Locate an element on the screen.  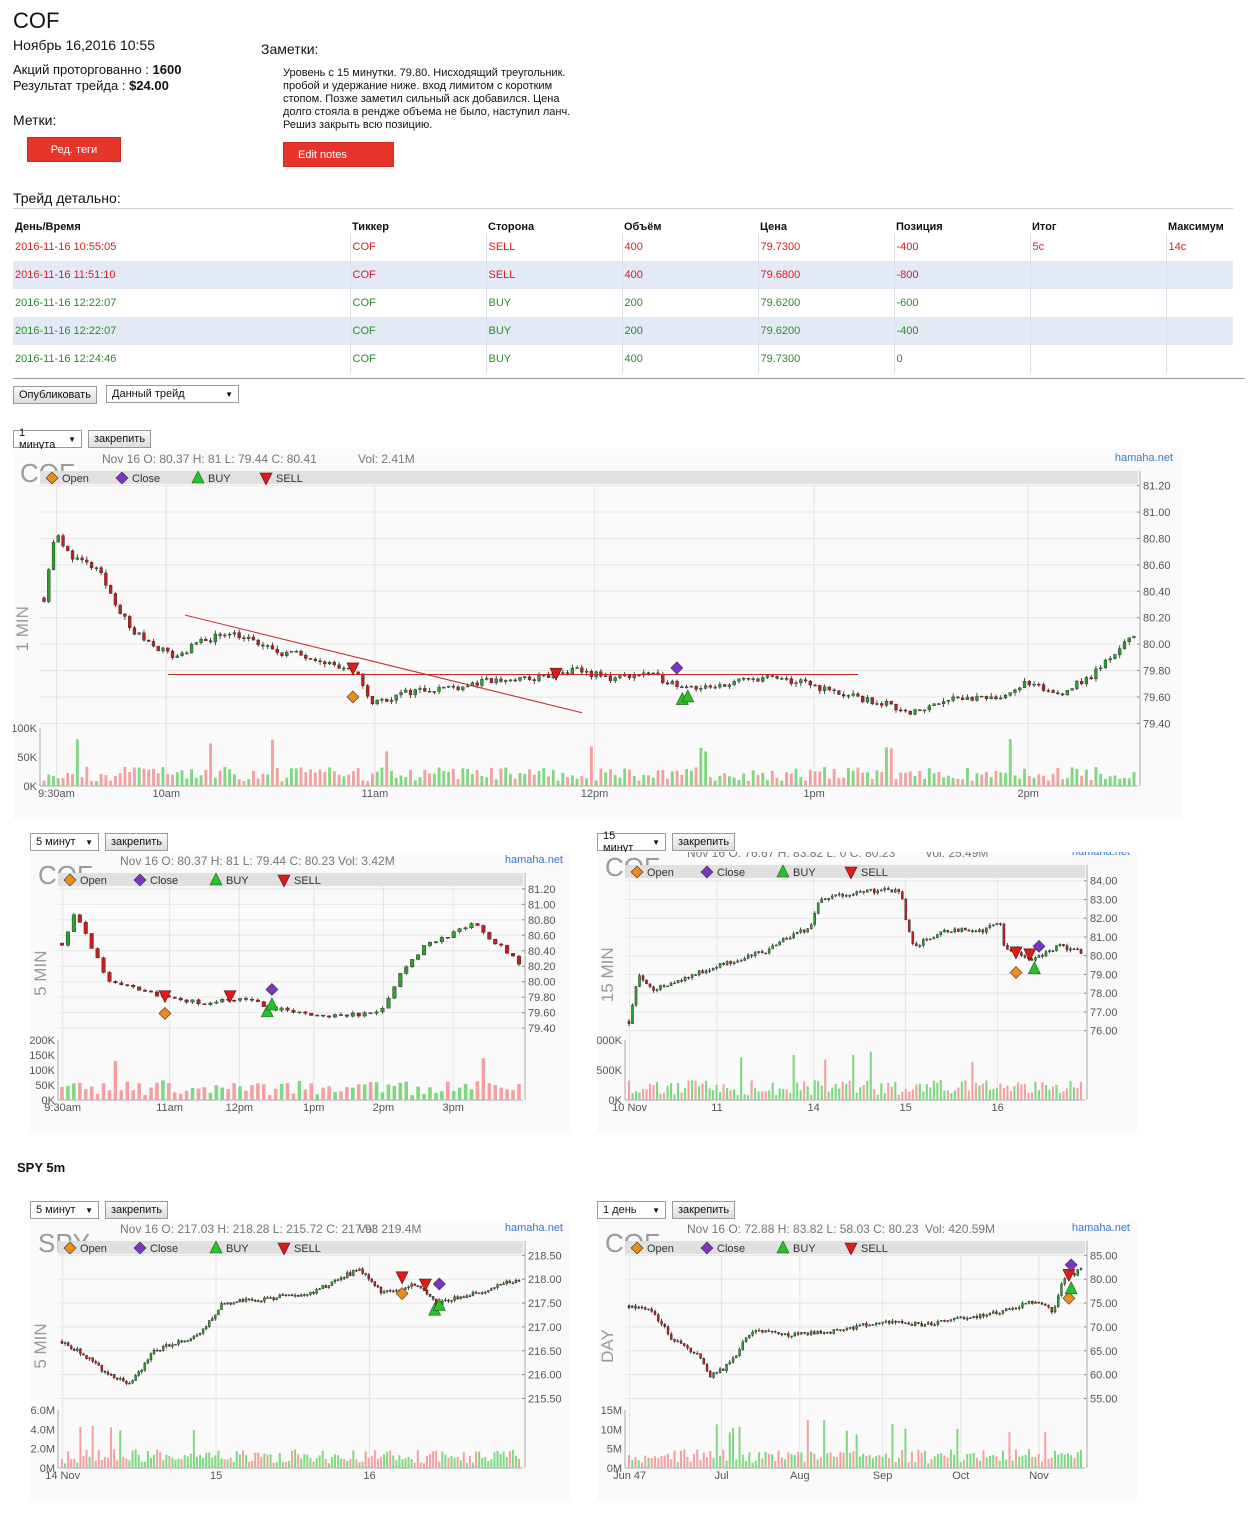
x-tick-label: 14 Nov is located at coordinates (62, 1476).